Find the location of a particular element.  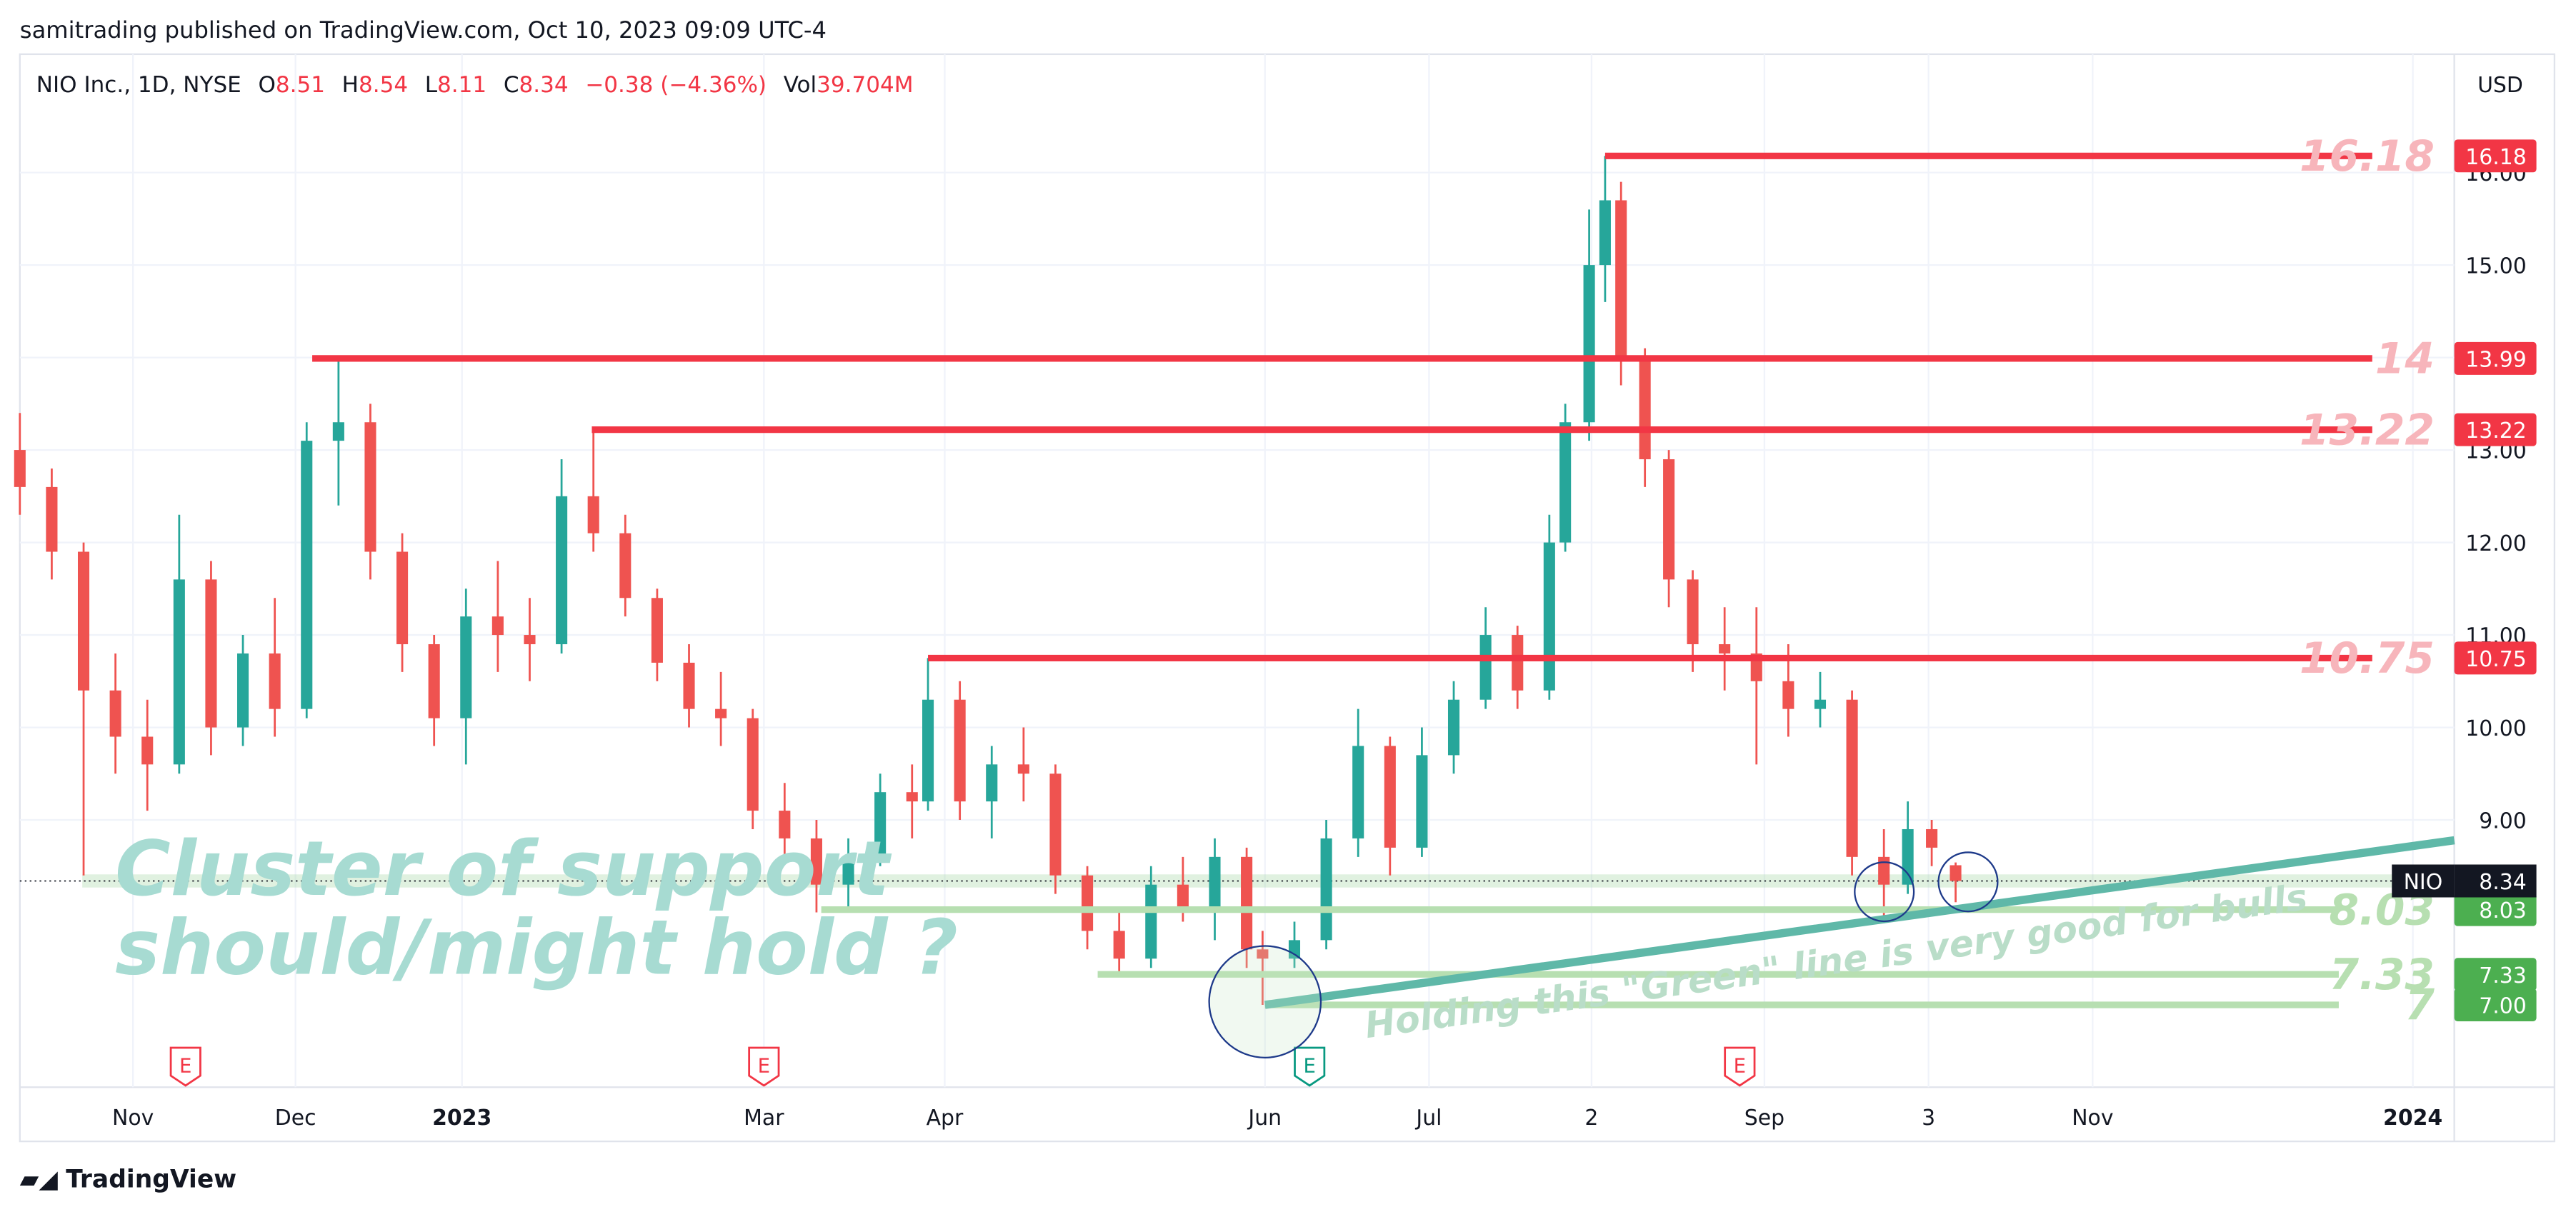

currency: USD is located at coordinates (2500, 85).